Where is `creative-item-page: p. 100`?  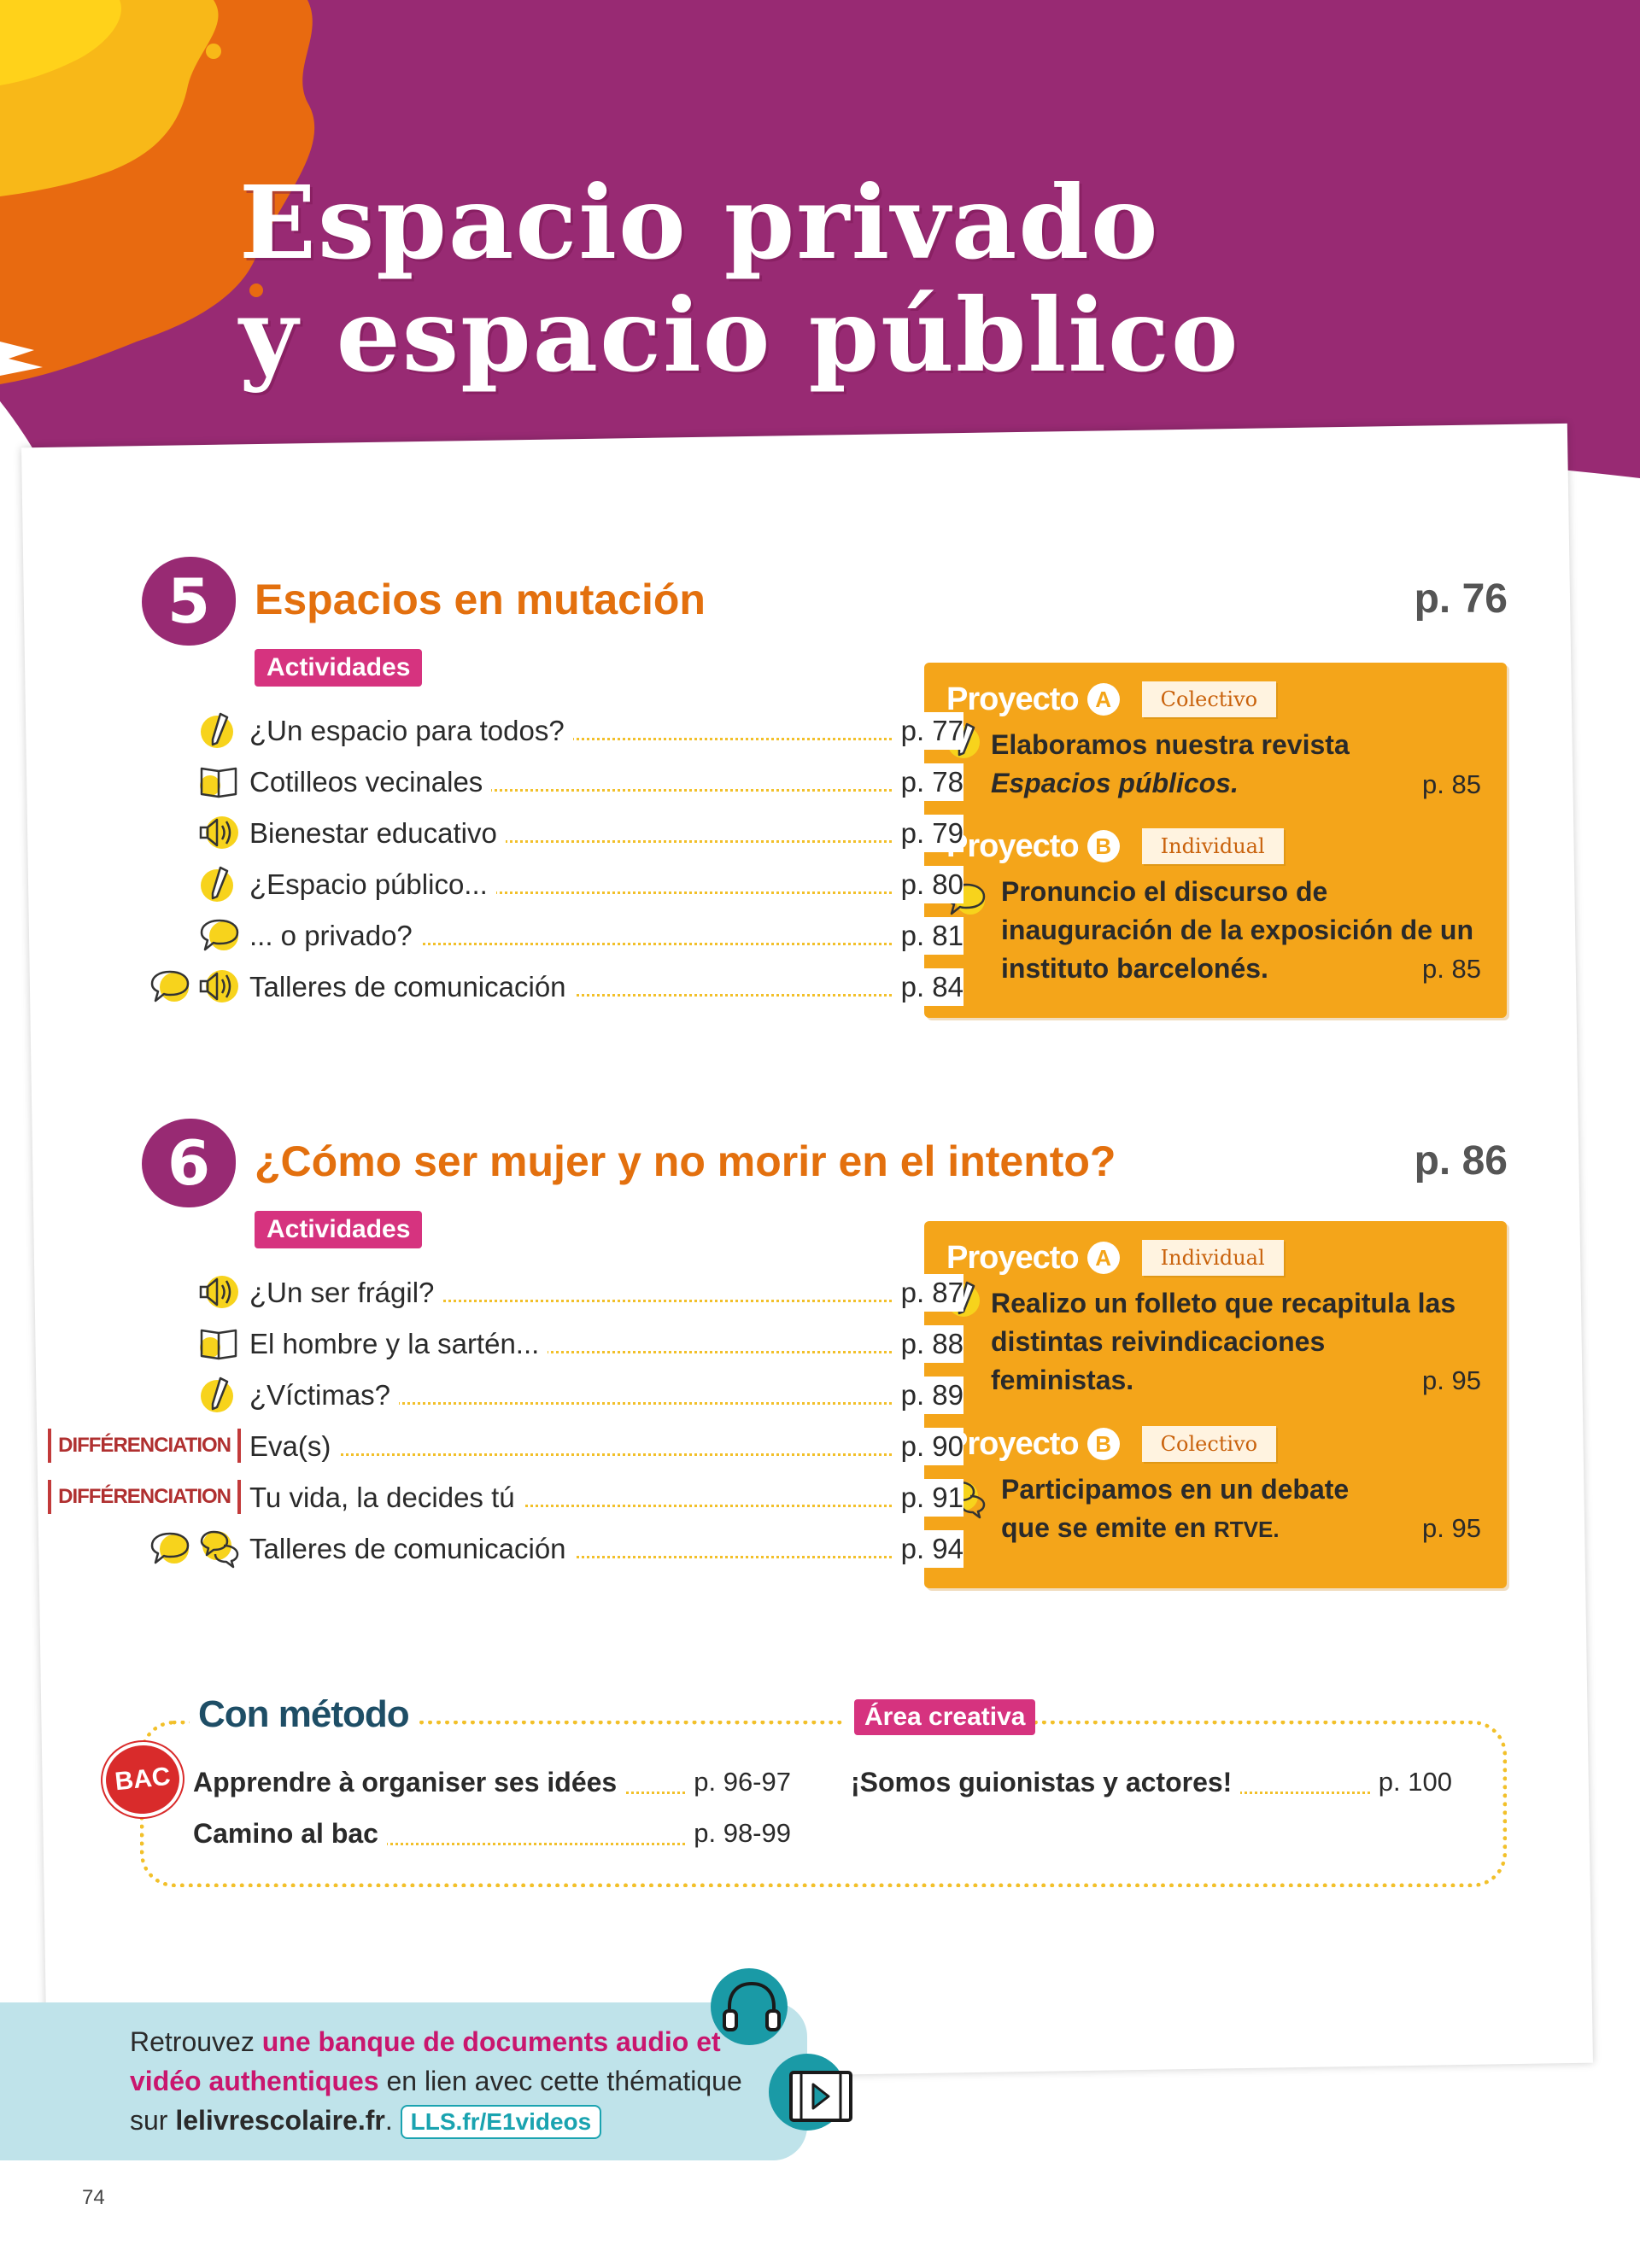 creative-item-page: p. 100 is located at coordinates (1411, 1782).